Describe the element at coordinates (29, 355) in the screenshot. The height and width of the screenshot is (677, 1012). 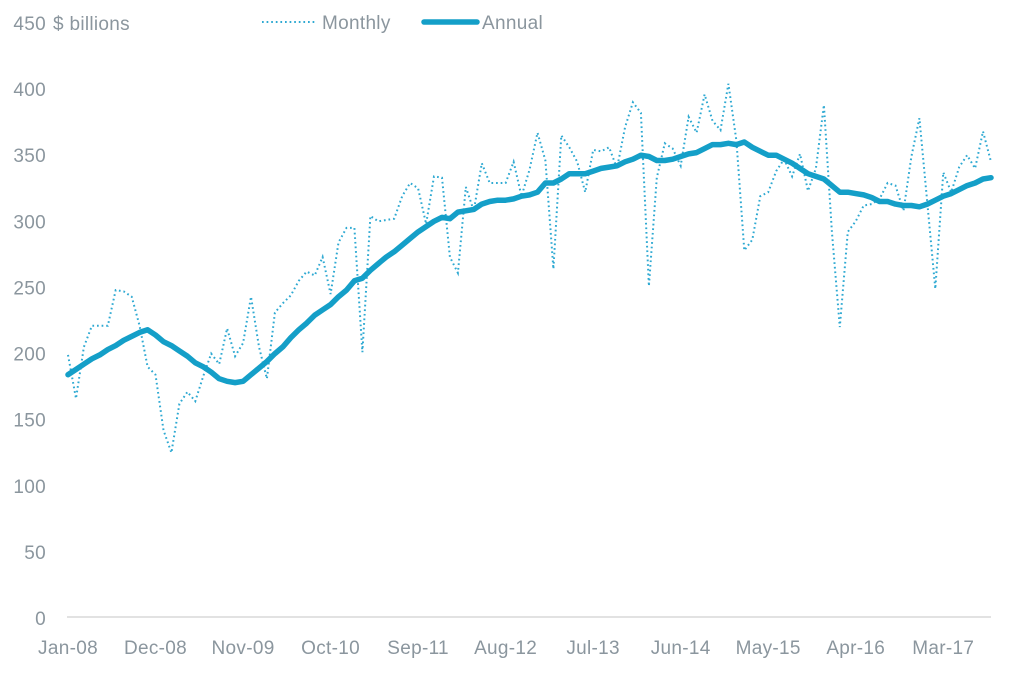
I see `y-tick-label-200: 200` at that location.